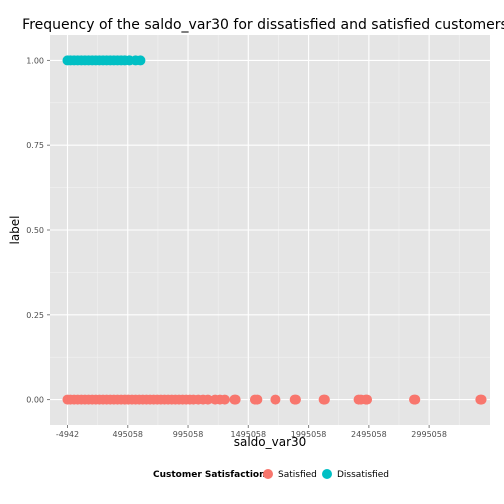 This screenshot has width=504, height=504. I want to click on y-axis-title: label, so click(15, 229).